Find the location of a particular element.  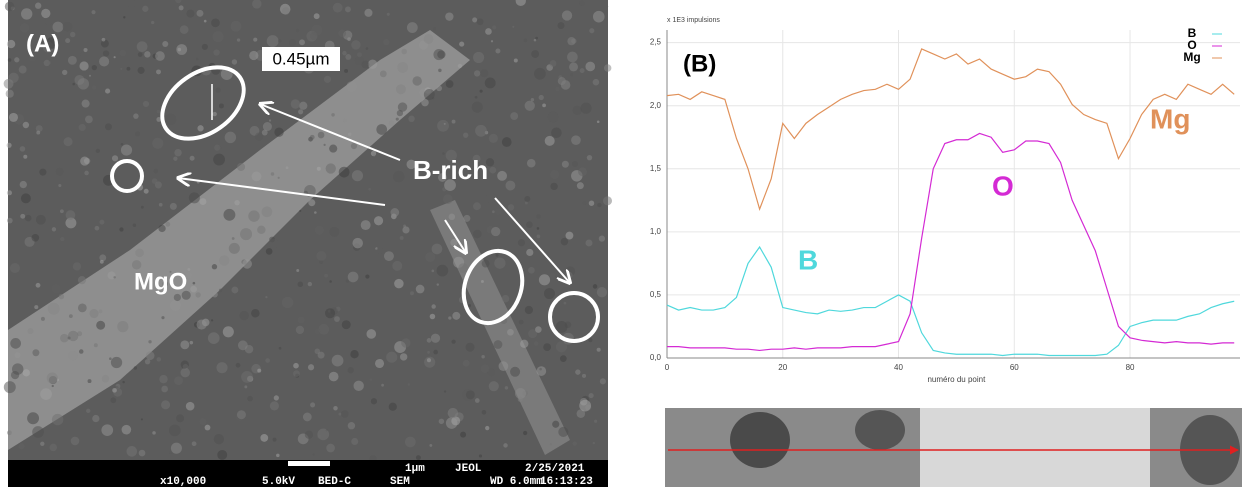

y-tick-label: 1,0 is located at coordinates (656, 231).